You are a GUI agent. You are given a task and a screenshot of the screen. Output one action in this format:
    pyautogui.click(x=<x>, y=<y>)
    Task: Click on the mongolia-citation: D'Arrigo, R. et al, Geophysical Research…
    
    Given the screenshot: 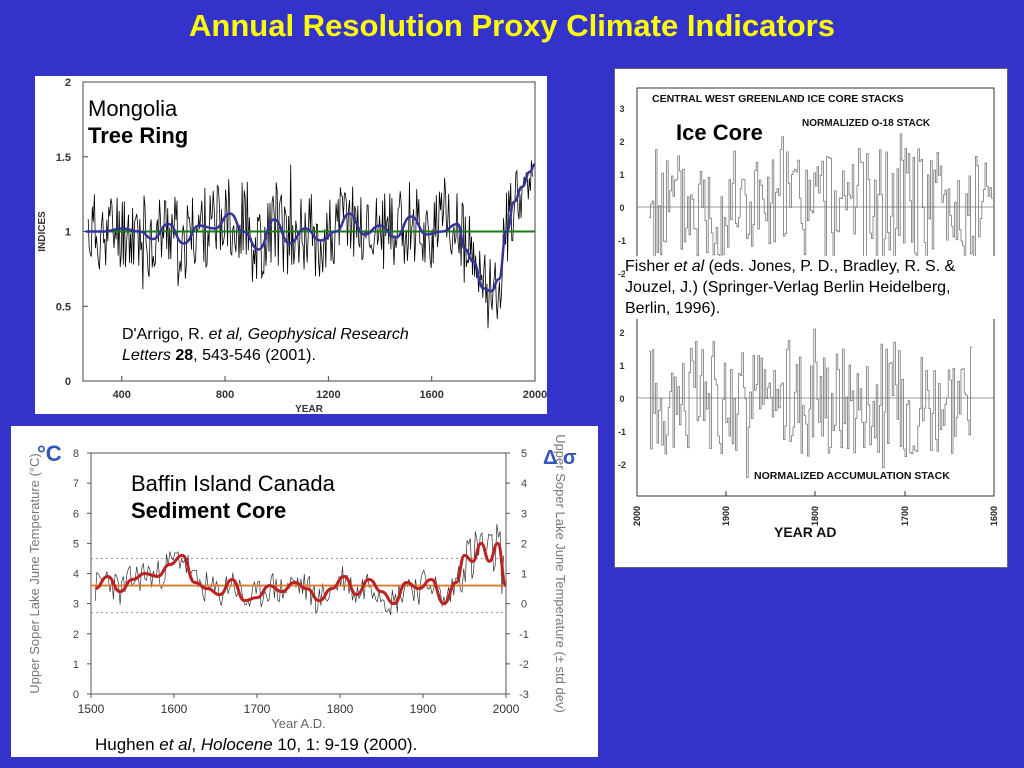 What is the action you would take?
    pyautogui.click(x=265, y=345)
    